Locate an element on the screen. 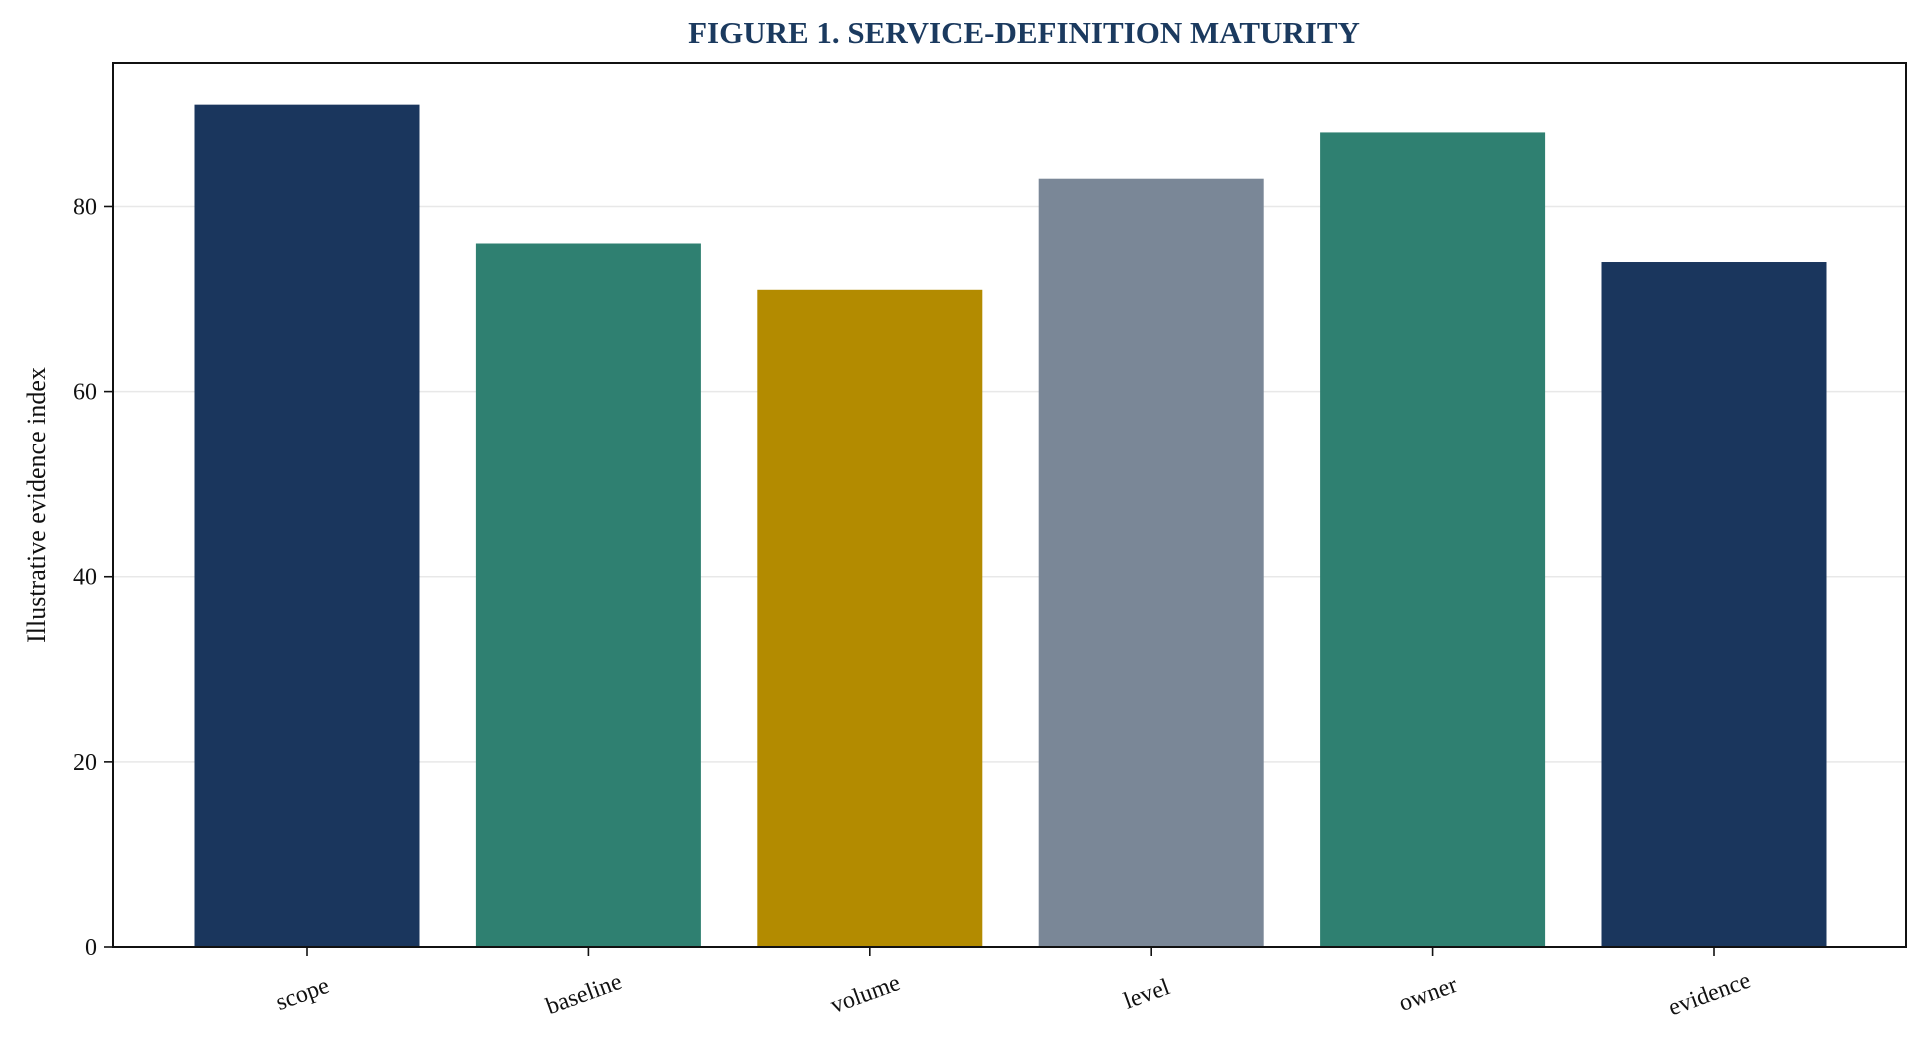 This screenshot has width=1924, height=1048. y-tick-label: 80 is located at coordinates (85, 207).